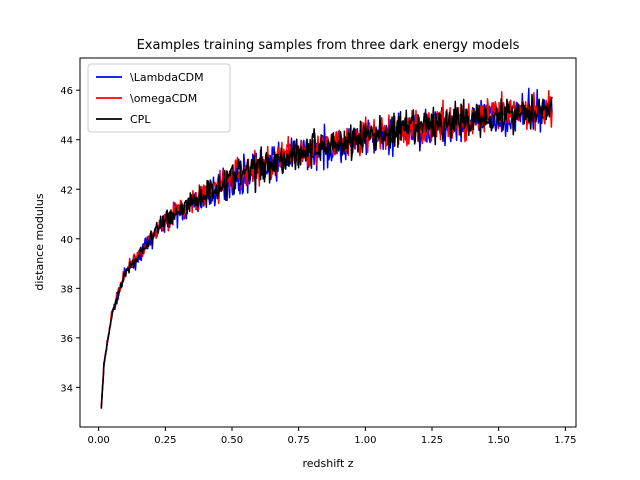 This screenshot has width=640, height=480. What do you see at coordinates (365, 440) in the screenshot?
I see `x-tick-label: 1.00` at bounding box center [365, 440].